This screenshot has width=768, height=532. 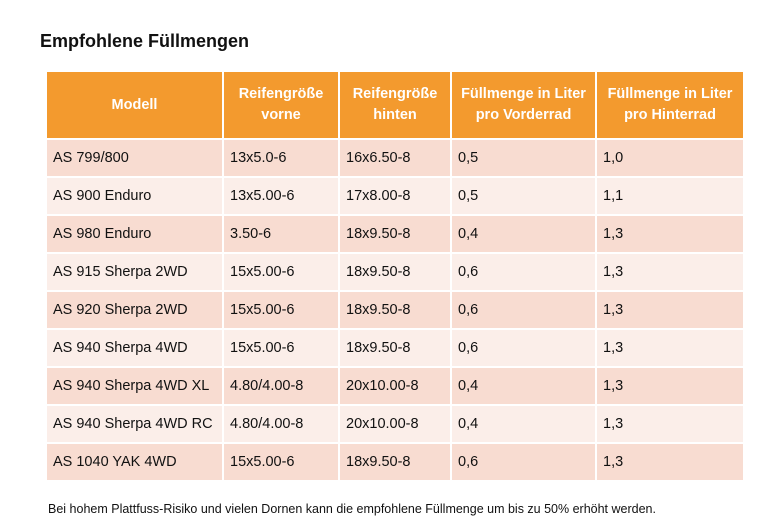 What do you see at coordinates (670, 196) in the screenshot?
I see `table-cell: 1,1` at bounding box center [670, 196].